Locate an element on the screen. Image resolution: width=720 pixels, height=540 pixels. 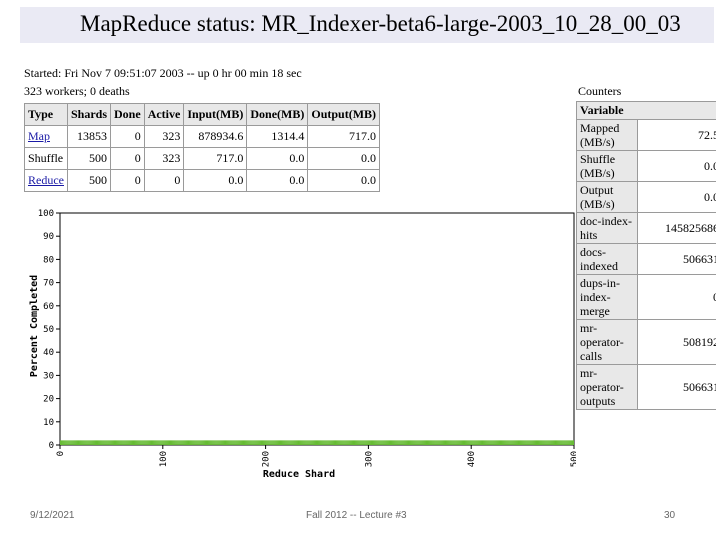
counter-name: Output (MB/s) is located at coordinates (607, 197).